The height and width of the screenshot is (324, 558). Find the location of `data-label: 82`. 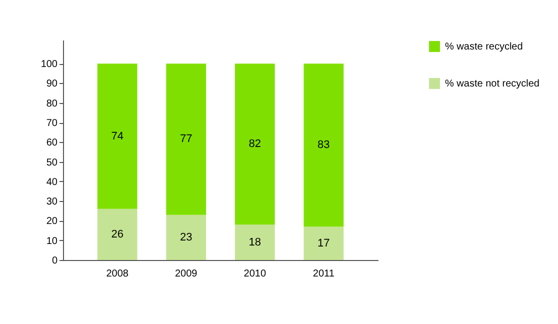

data-label: 82 is located at coordinates (255, 144).